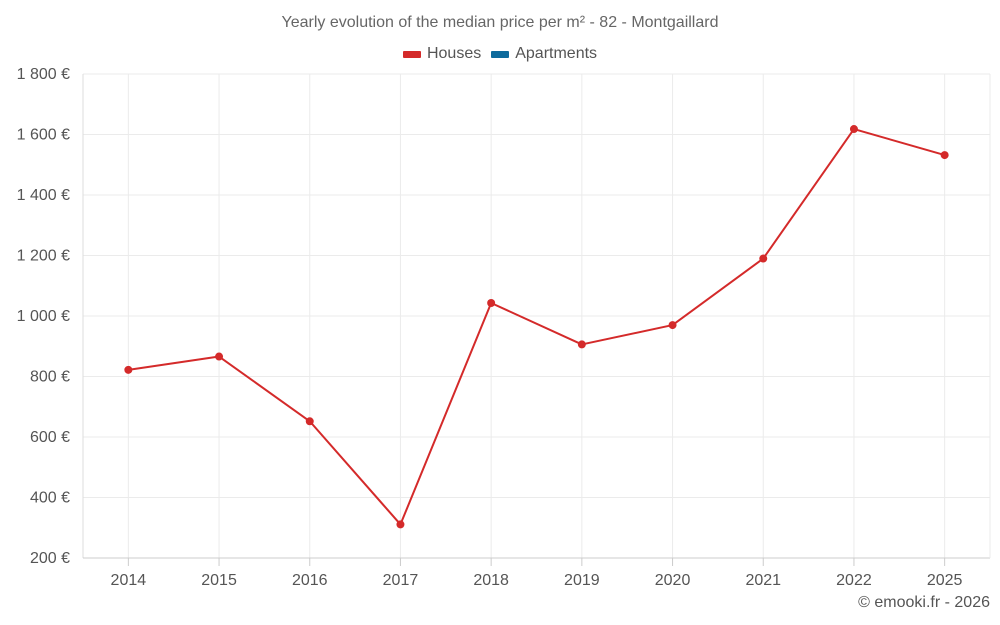  Describe the element at coordinates (924, 602) in the screenshot. I see `copyright-credit: © emooki.fr - 2026` at that location.